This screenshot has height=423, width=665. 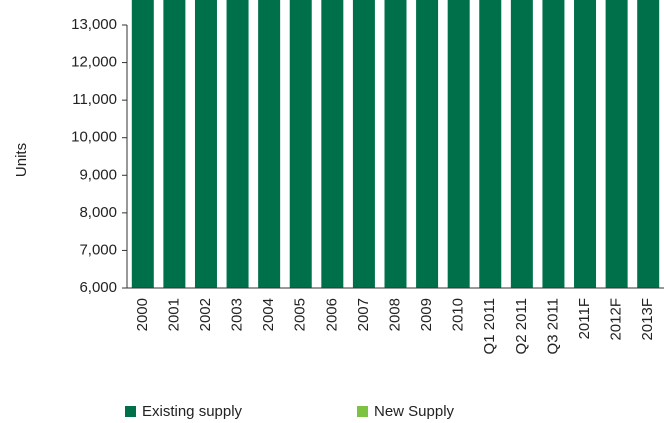 I want to click on x-tick-label: 2012F, so click(x=616, y=319).